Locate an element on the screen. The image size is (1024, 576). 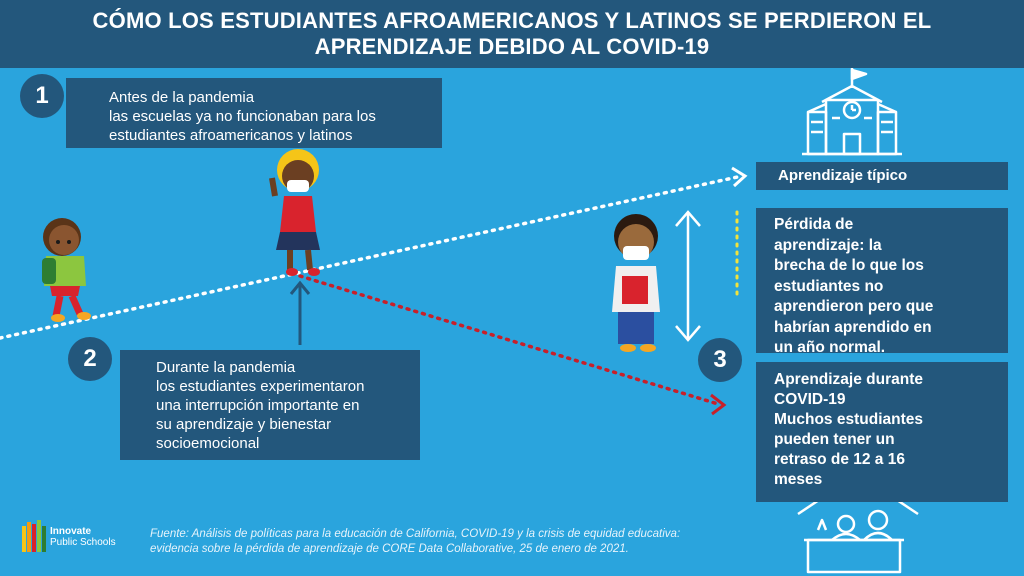
logo-line-2: Public Schools is located at coordinates (83, 542).